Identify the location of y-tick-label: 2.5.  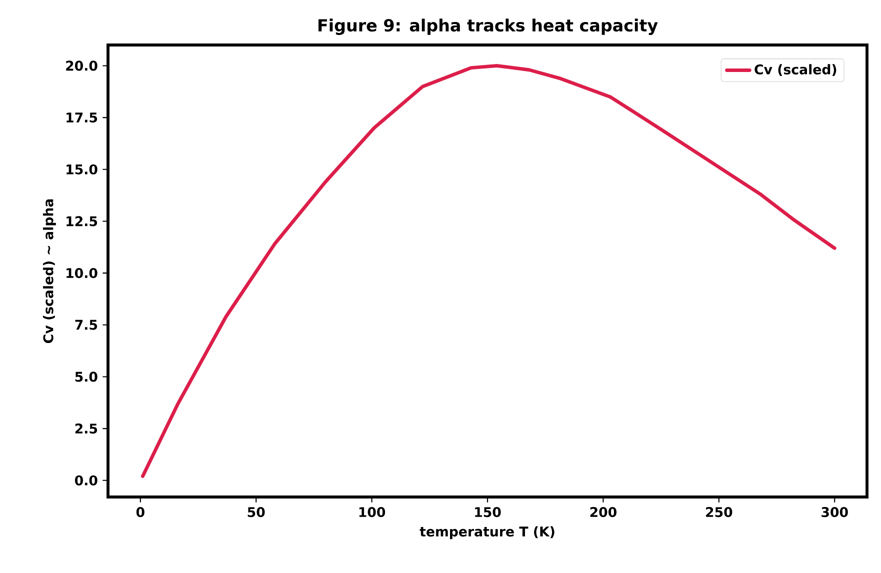
(86, 429).